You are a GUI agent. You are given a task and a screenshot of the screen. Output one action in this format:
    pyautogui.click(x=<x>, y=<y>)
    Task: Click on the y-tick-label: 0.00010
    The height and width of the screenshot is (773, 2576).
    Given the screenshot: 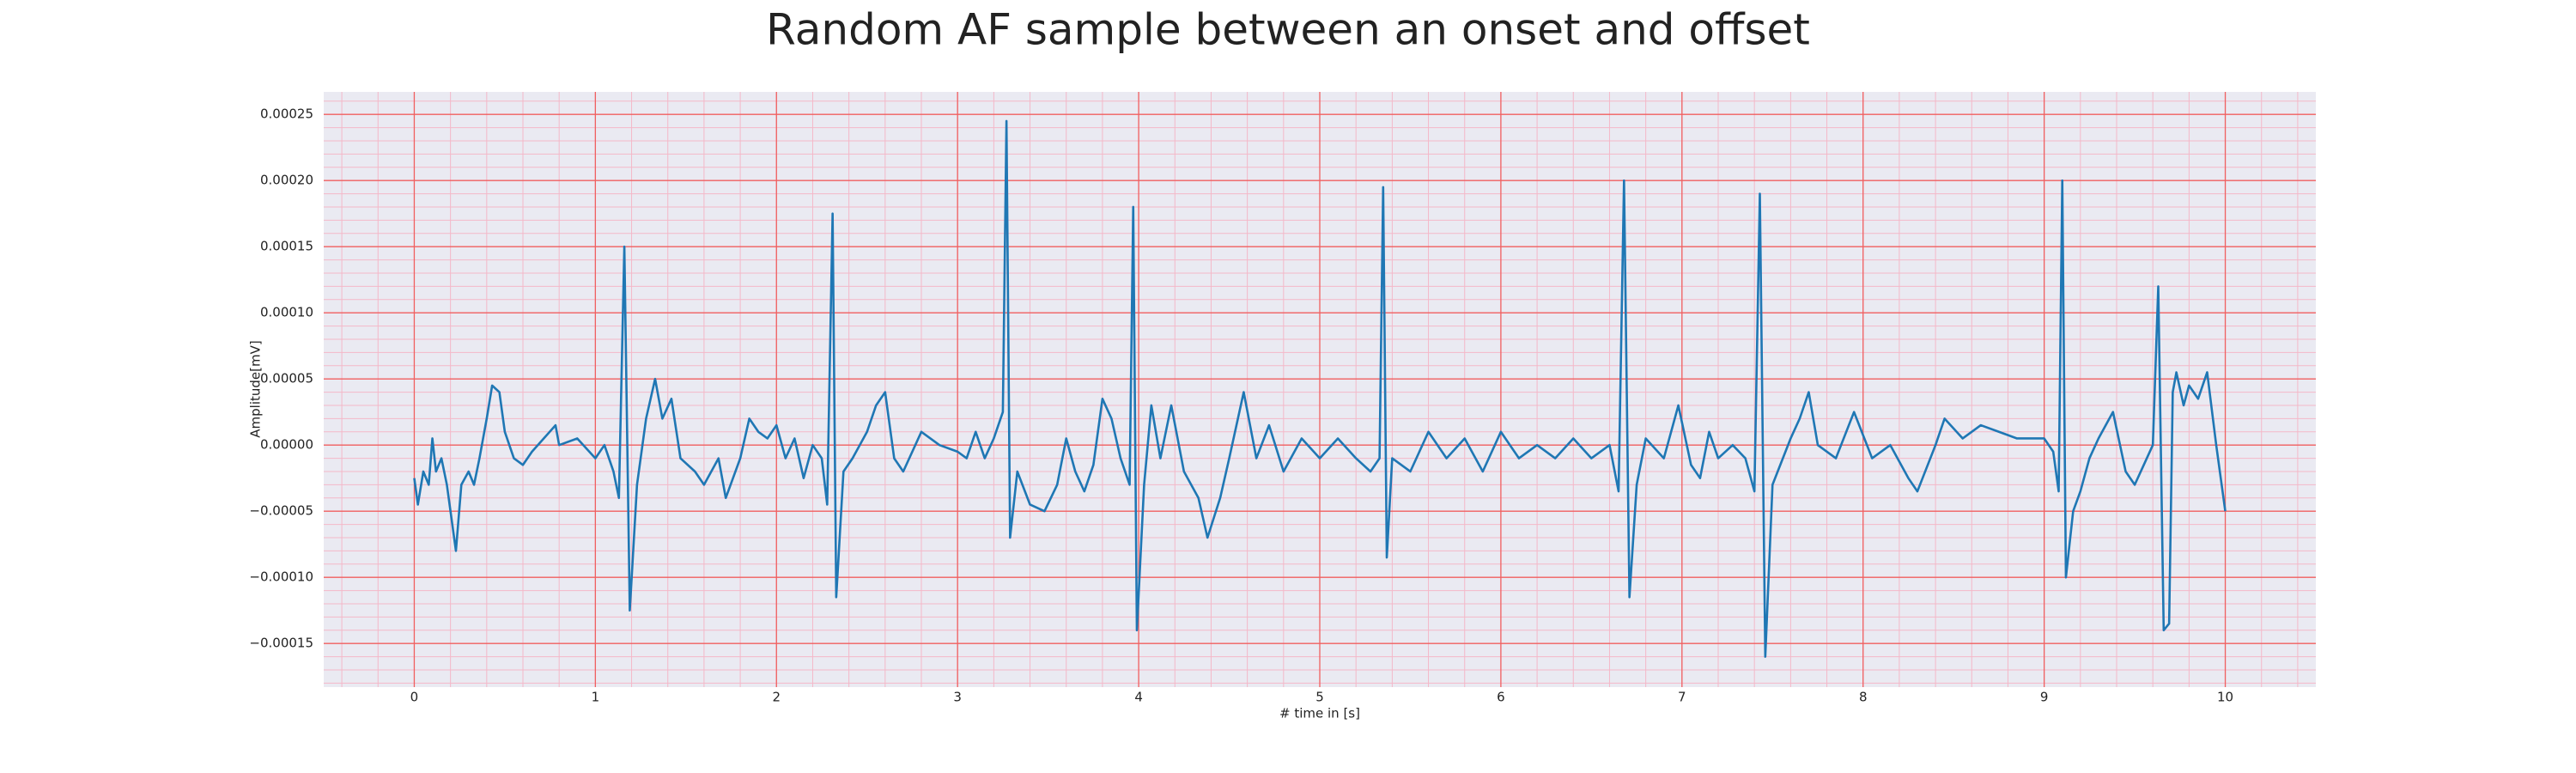 What is the action you would take?
    pyautogui.click(x=286, y=312)
    